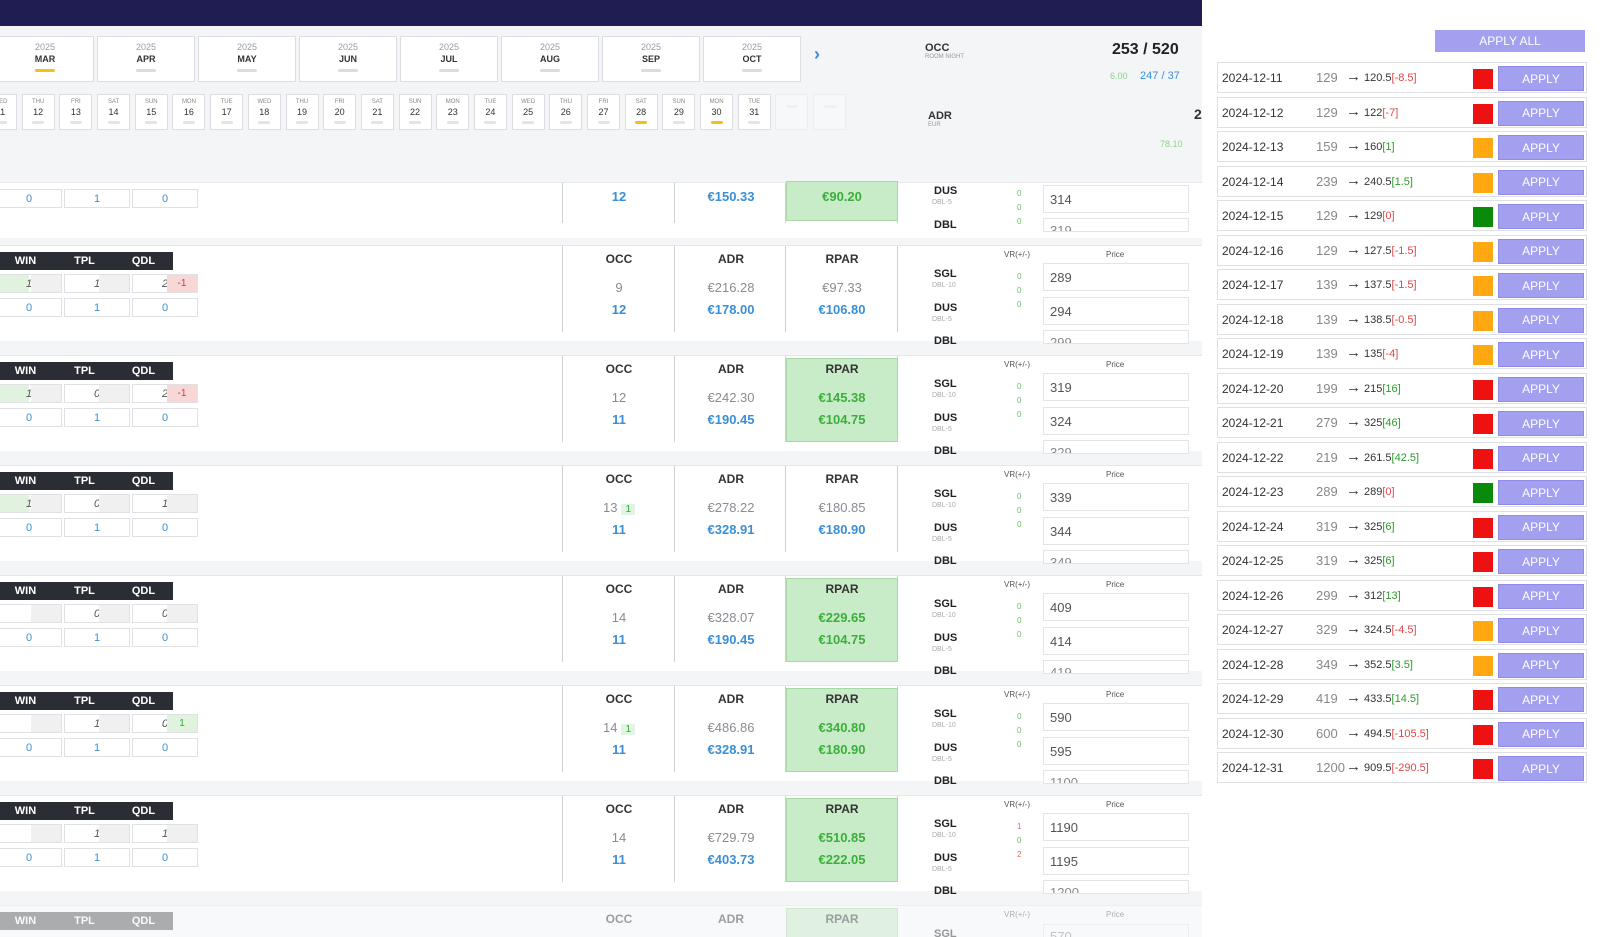  What do you see at coordinates (1116, 557) in the screenshot?
I see `price-input-dbl: 349` at bounding box center [1116, 557].